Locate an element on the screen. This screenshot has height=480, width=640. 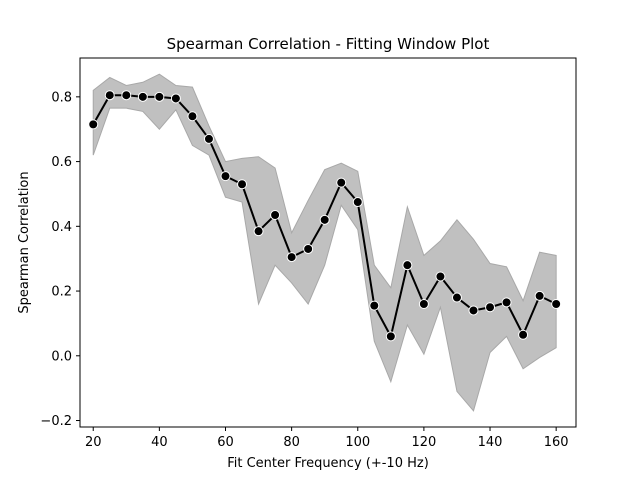
x-tick-label: 140 is located at coordinates (490, 442).